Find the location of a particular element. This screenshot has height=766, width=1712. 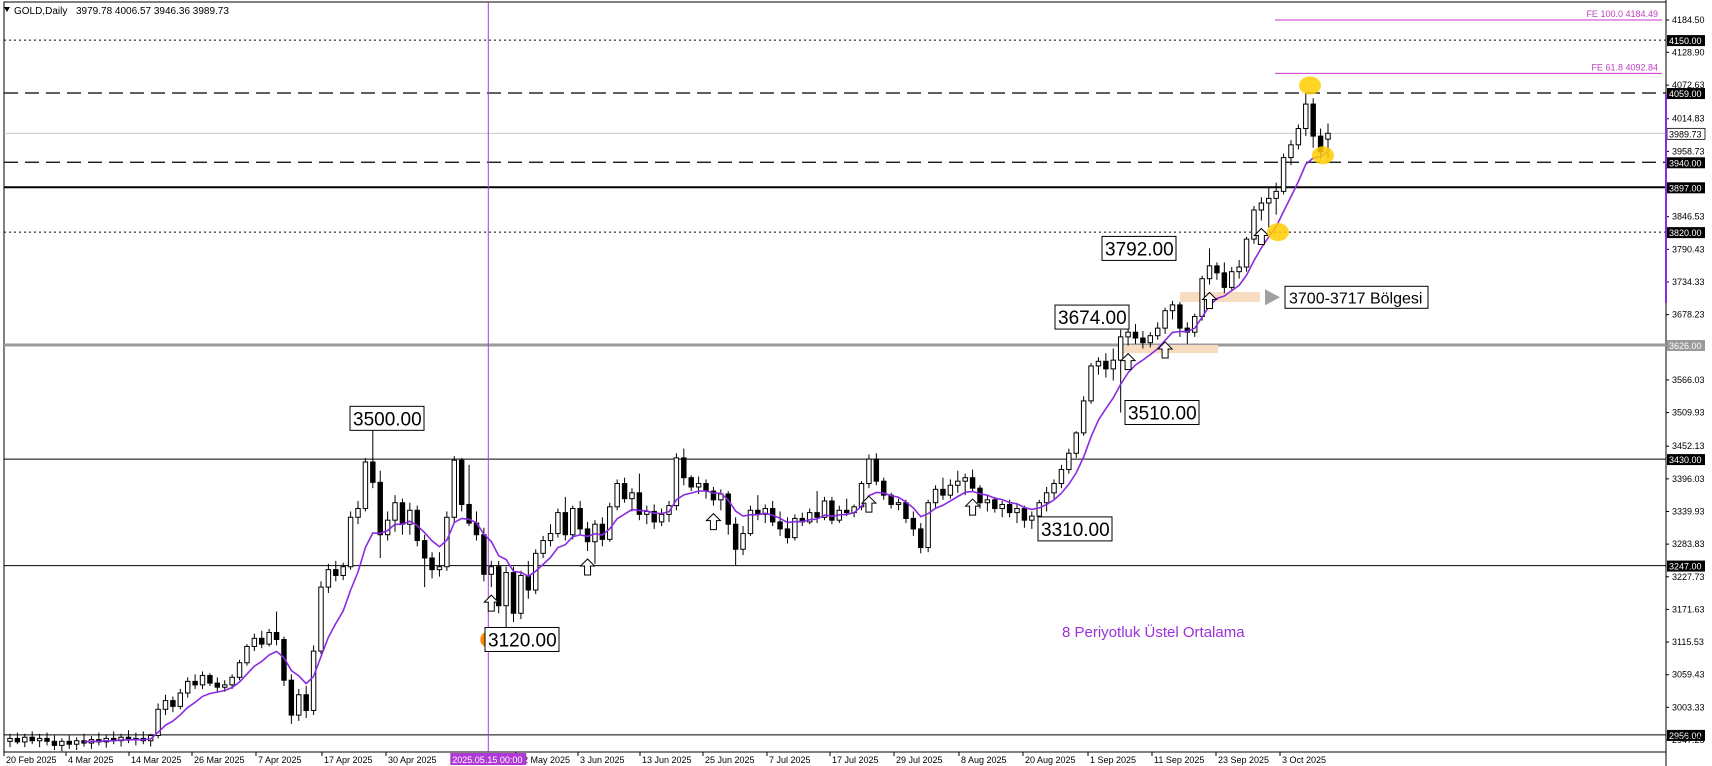

price-annotation-text: 3674.00 is located at coordinates (1092, 318).